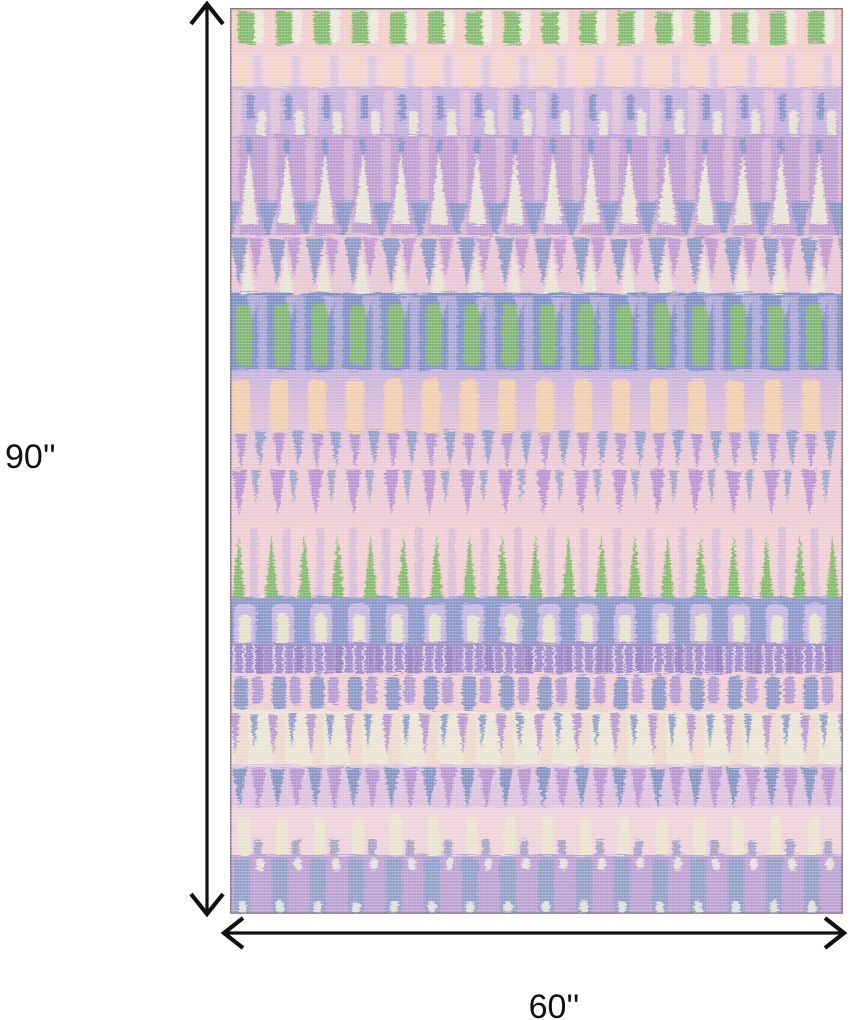 The height and width of the screenshot is (1020, 850). What do you see at coordinates (30, 457) in the screenshot?
I see `height-dimension-label: 90''` at bounding box center [30, 457].